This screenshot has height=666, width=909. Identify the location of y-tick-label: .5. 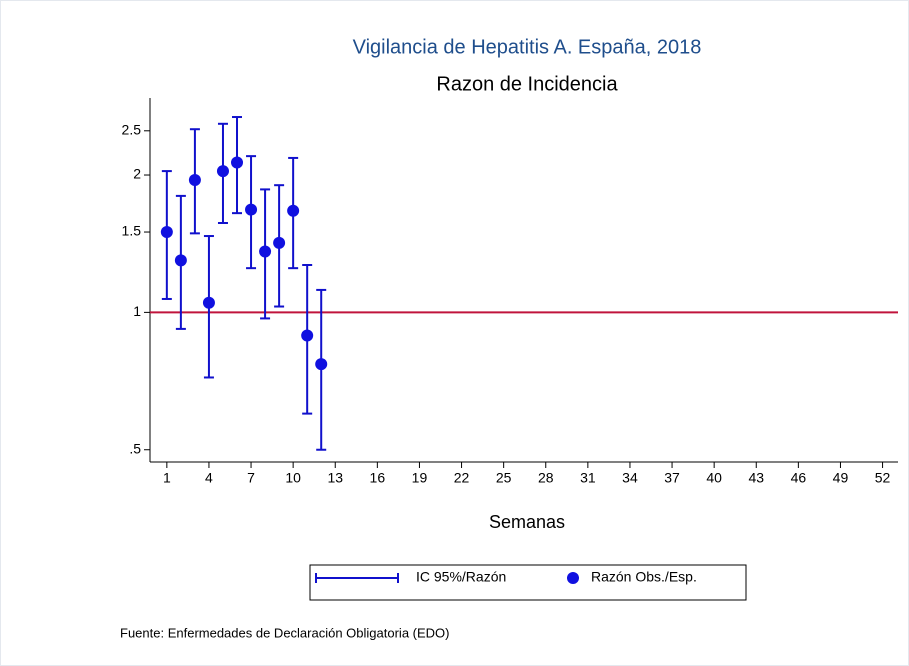
(135, 448).